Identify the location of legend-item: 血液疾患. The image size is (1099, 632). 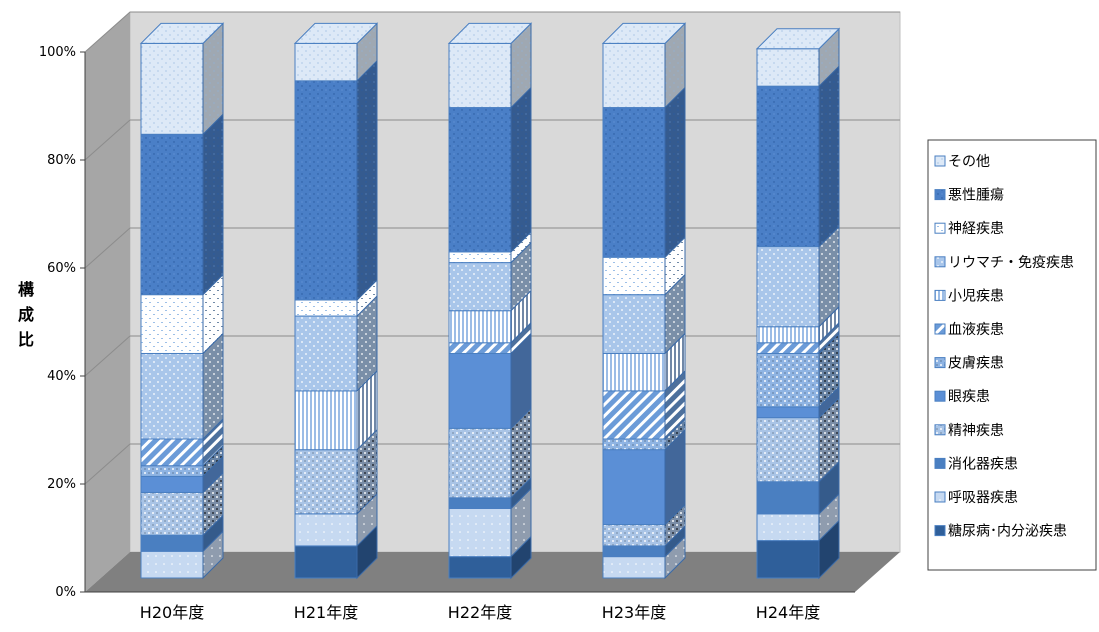
(976, 330).